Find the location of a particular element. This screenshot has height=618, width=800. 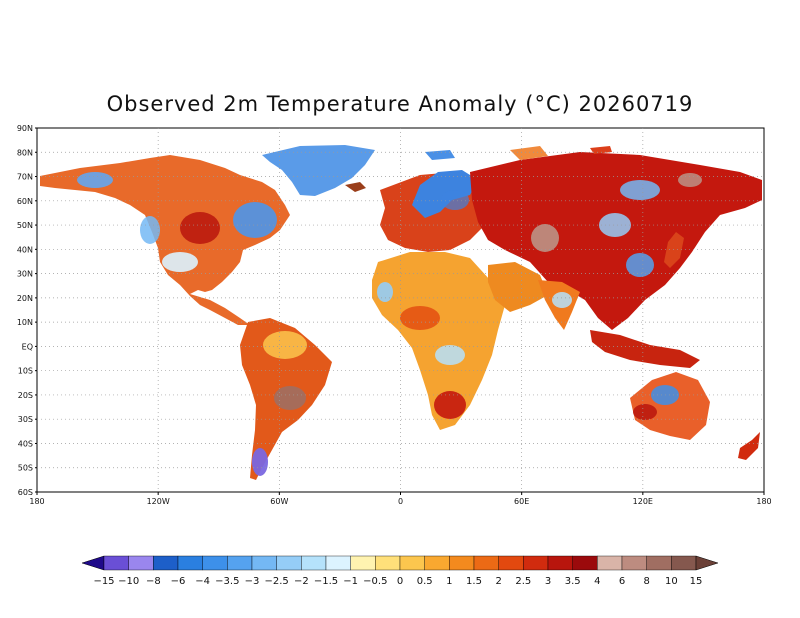

patch-cool-congo is located at coordinates (450, 355).